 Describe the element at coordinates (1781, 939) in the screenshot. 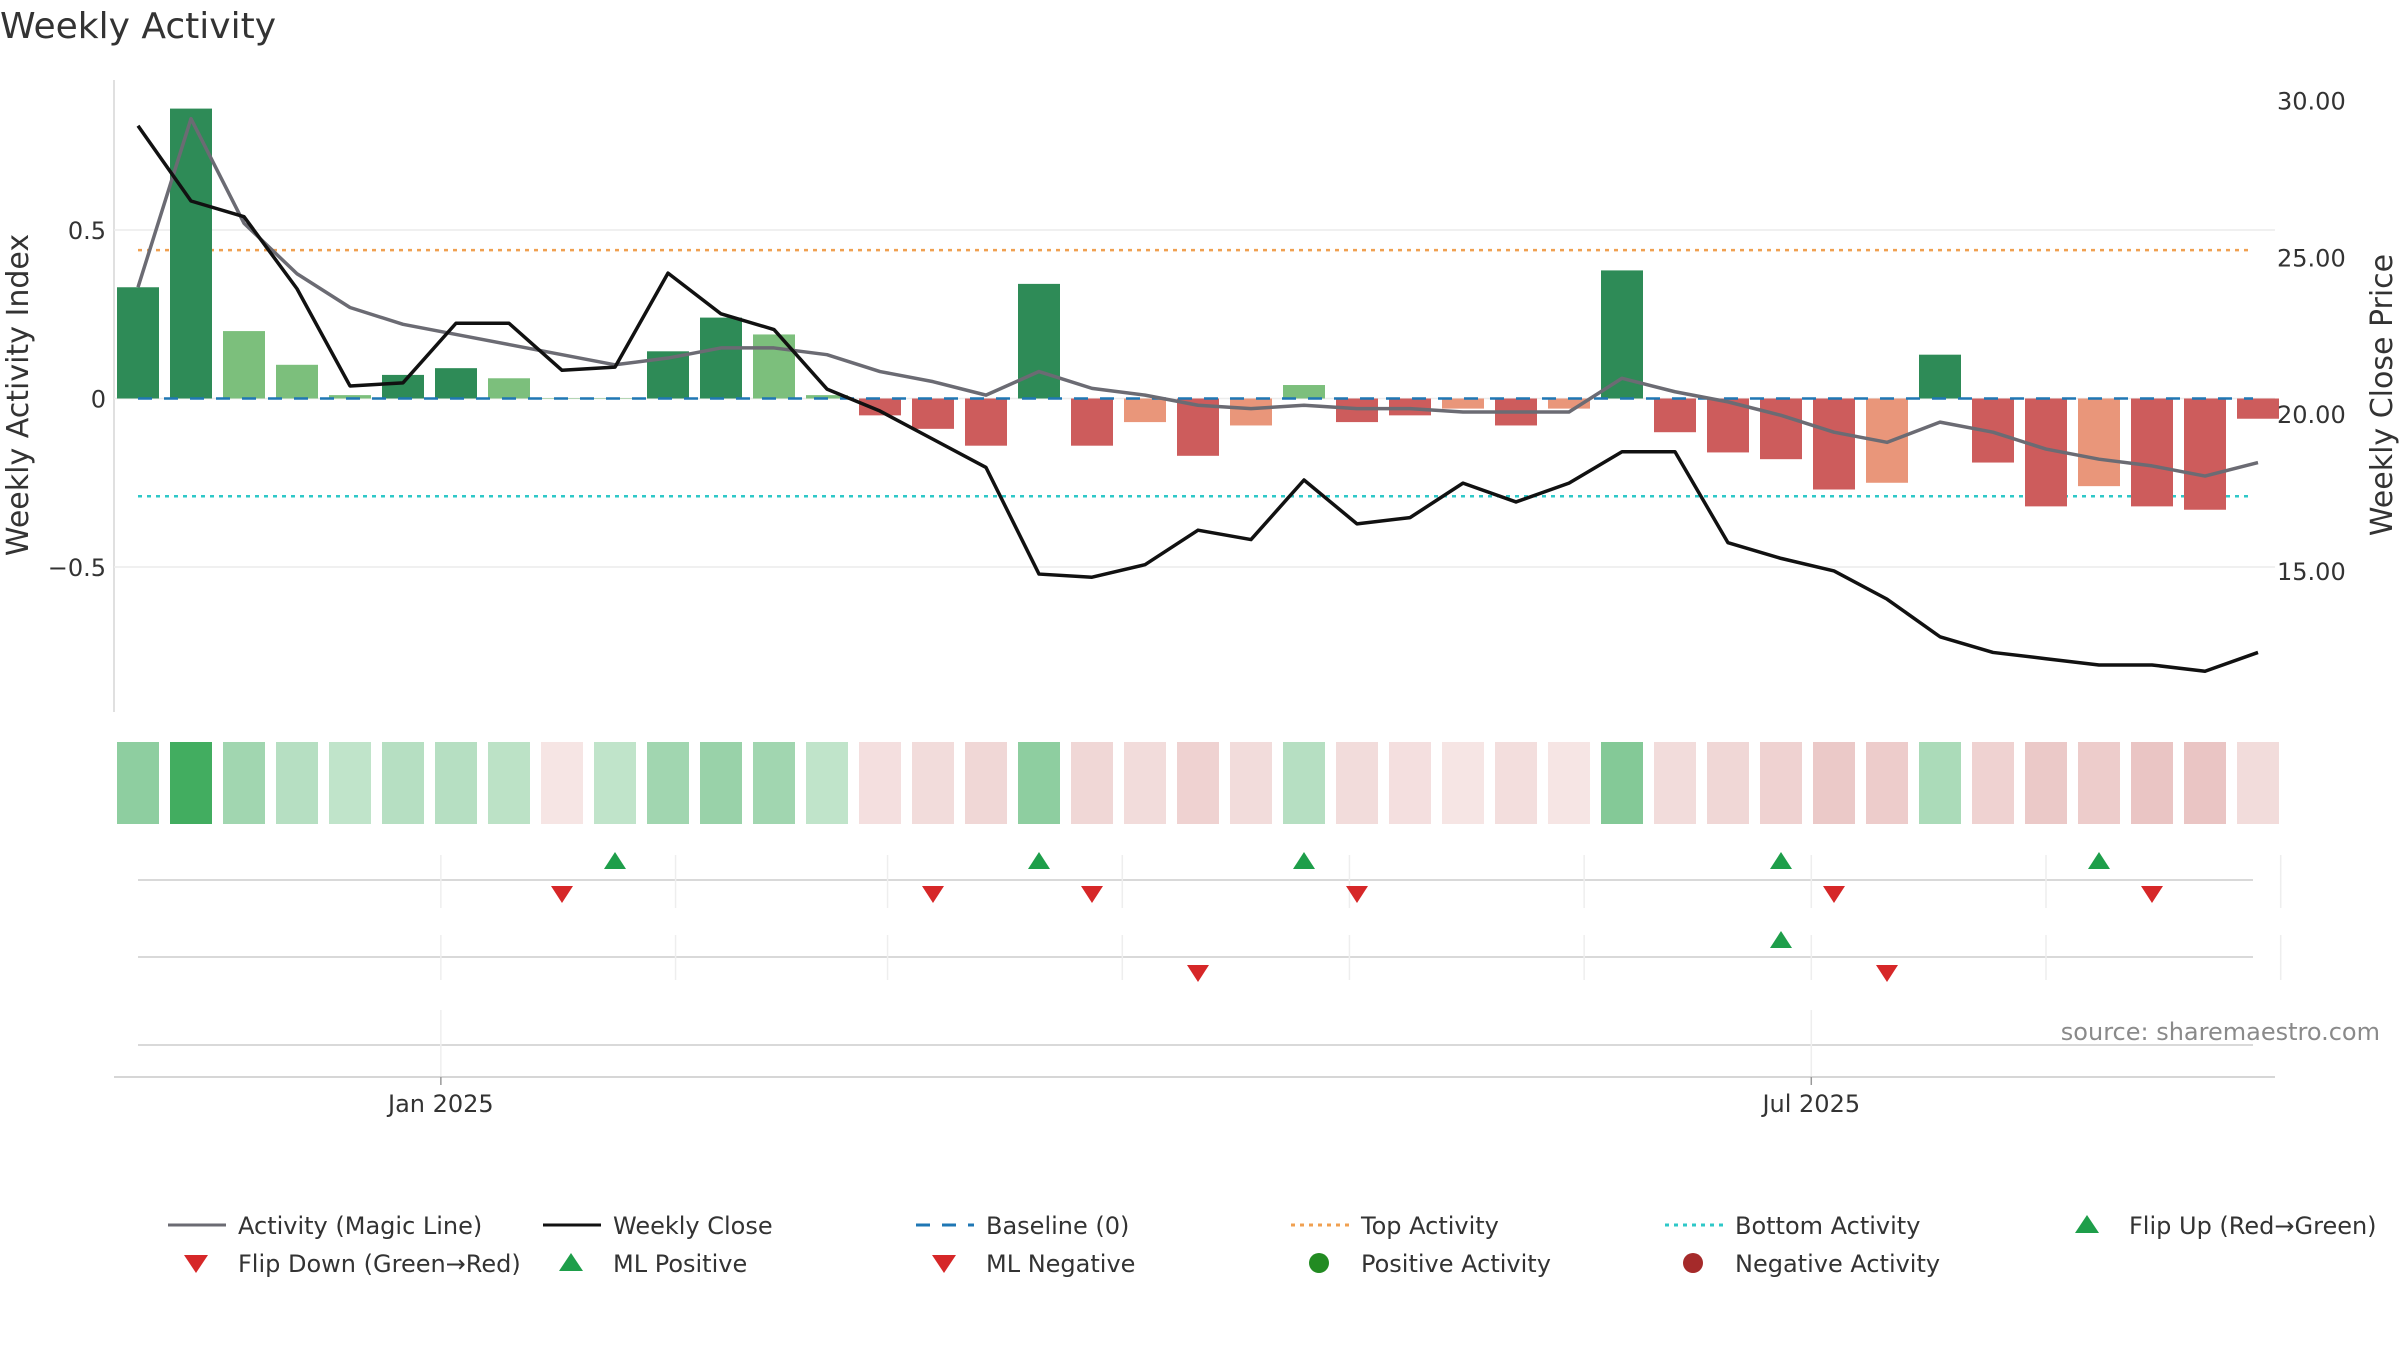

I see `ml-positive-marker` at that location.